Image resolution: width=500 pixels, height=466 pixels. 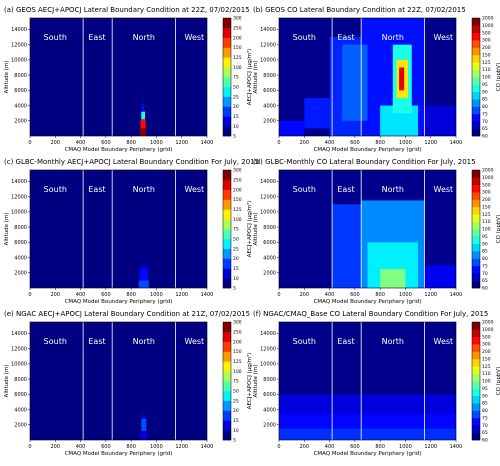 What do you see at coordinates (236, 279) in the screenshot?
I see `colorbar-tick-label: 10` at bounding box center [236, 279].